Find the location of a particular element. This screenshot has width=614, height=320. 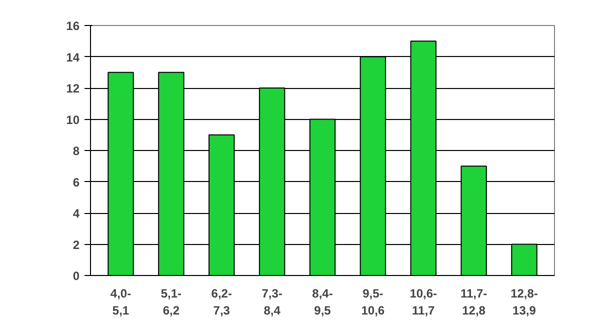

x-tick-label: 7,3- 8,4 is located at coordinates (272, 302).